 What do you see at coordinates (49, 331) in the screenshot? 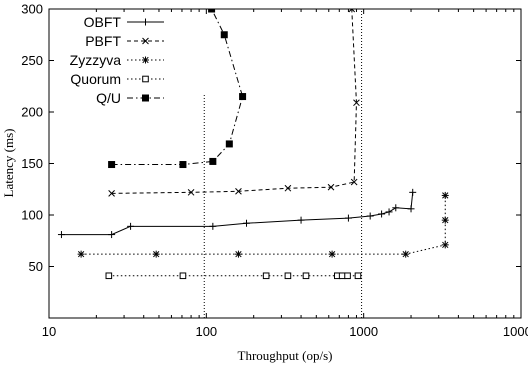
I see `x-tick-label: 10` at bounding box center [49, 331].